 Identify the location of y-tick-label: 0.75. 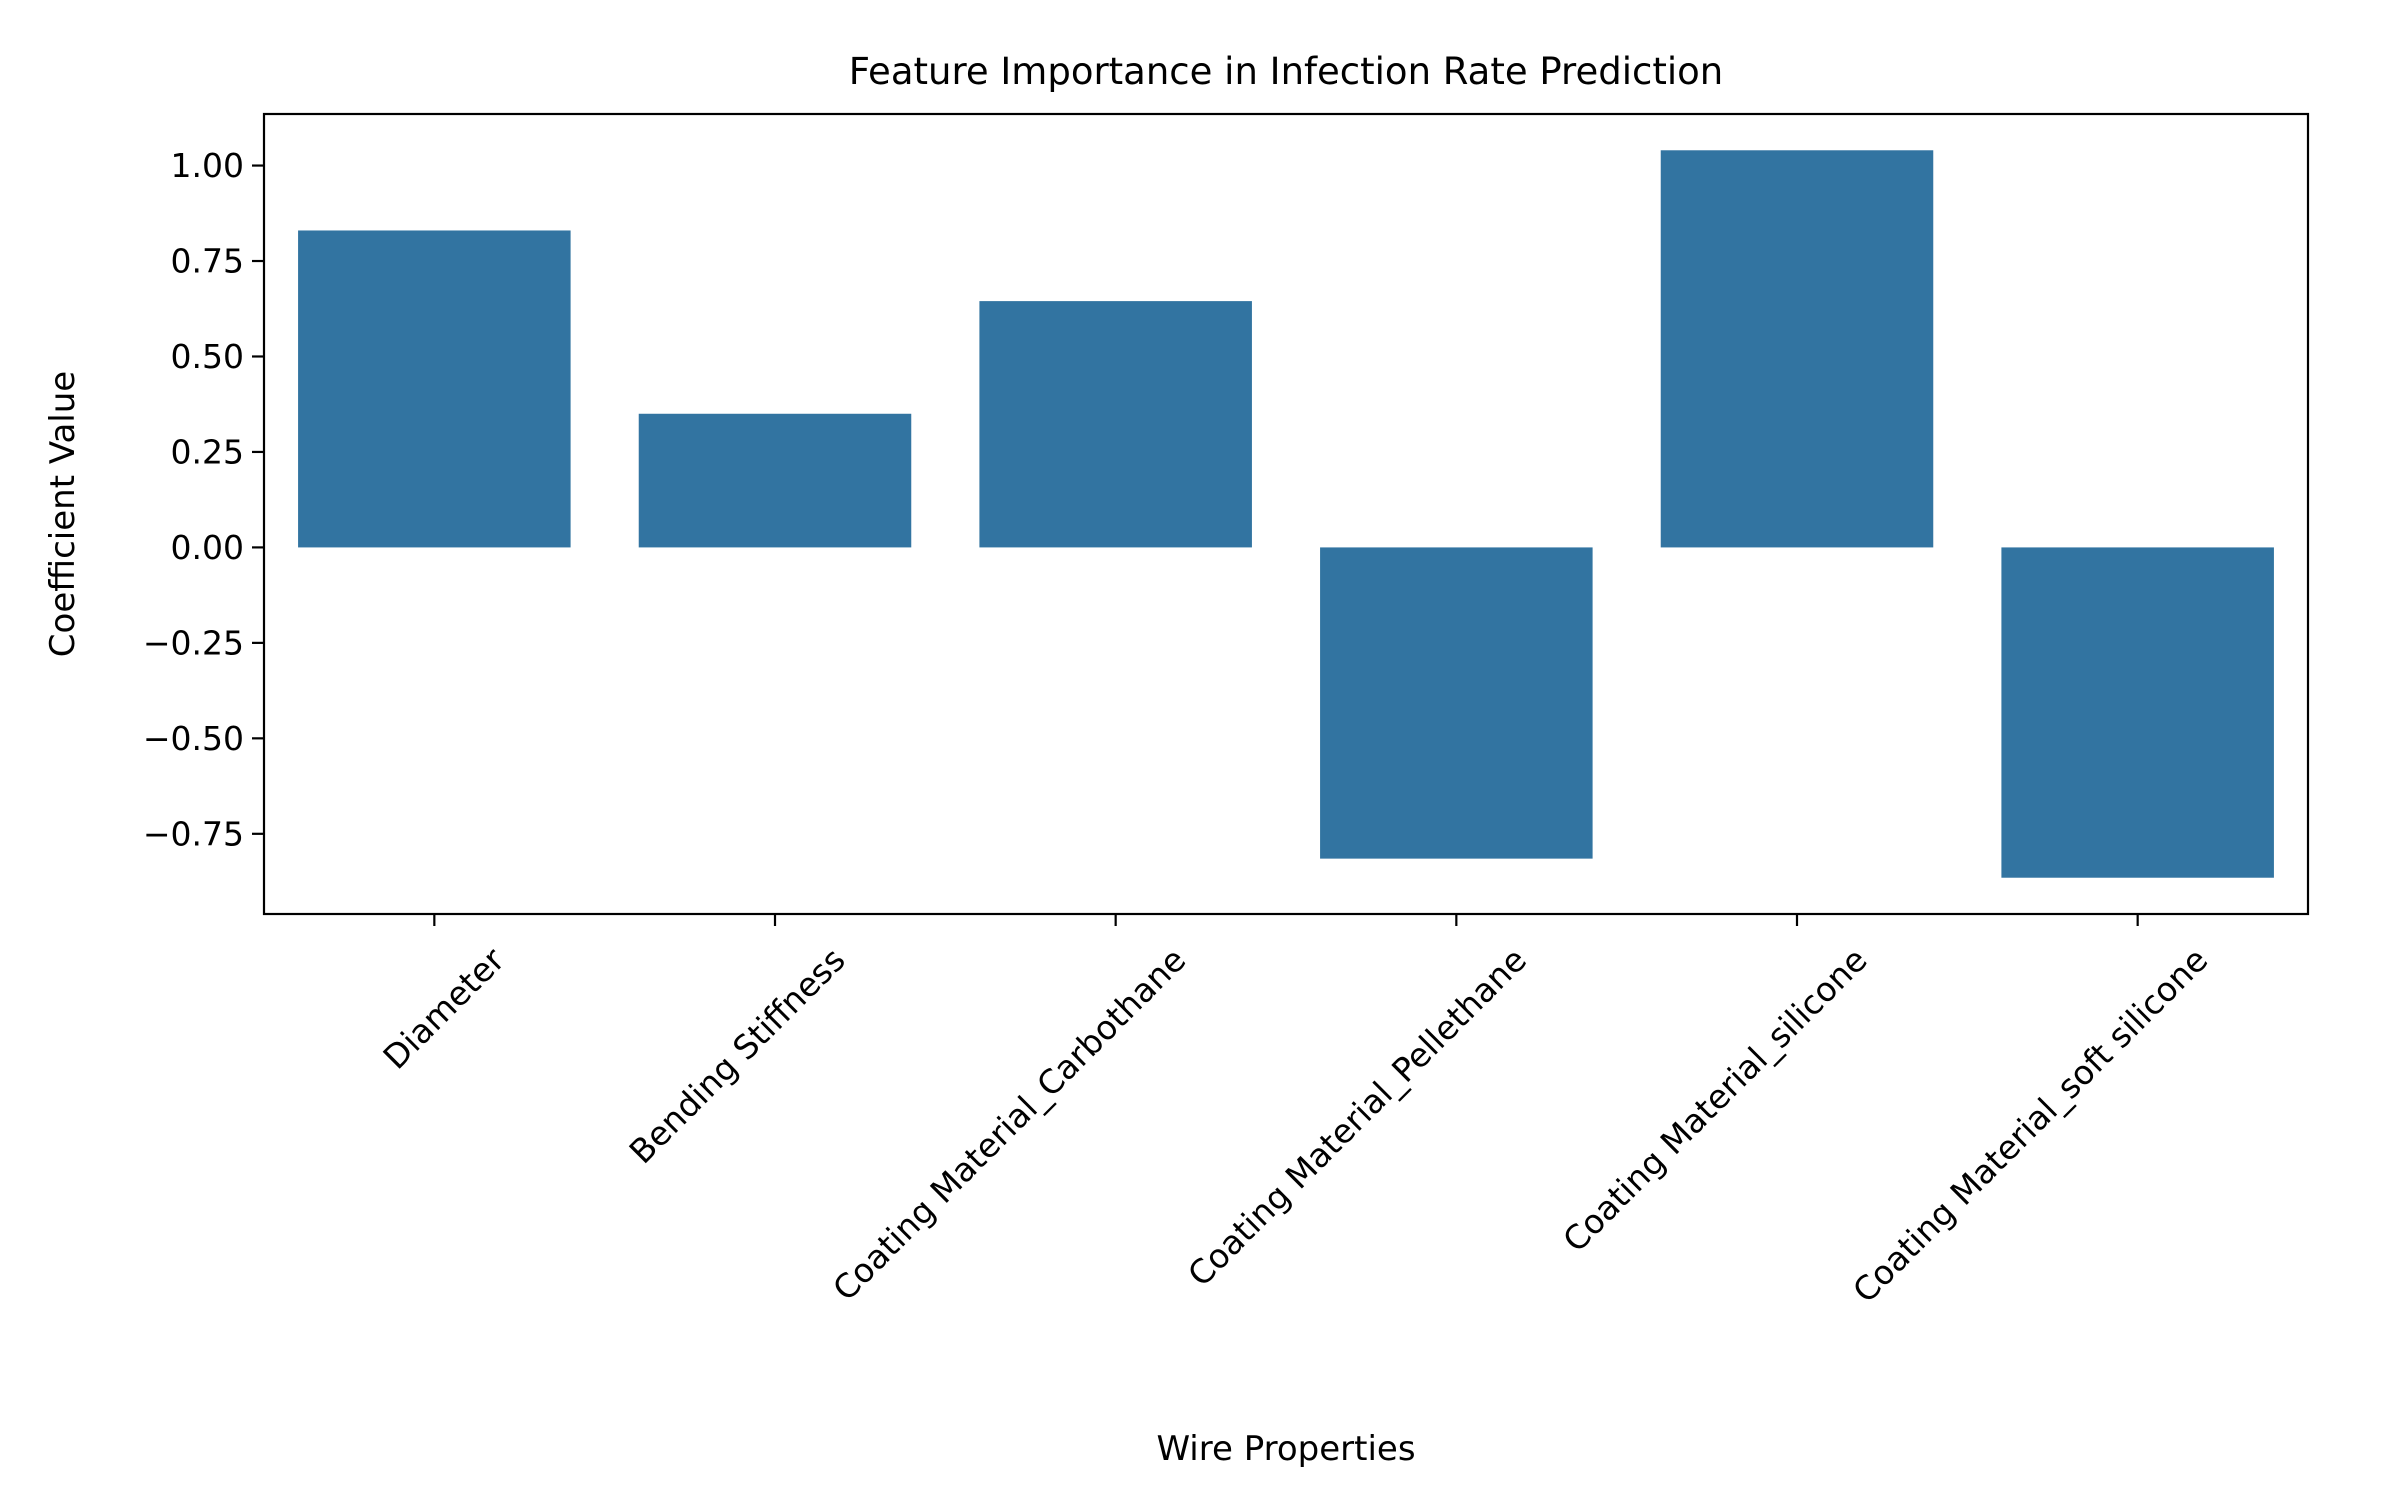
(207, 261).